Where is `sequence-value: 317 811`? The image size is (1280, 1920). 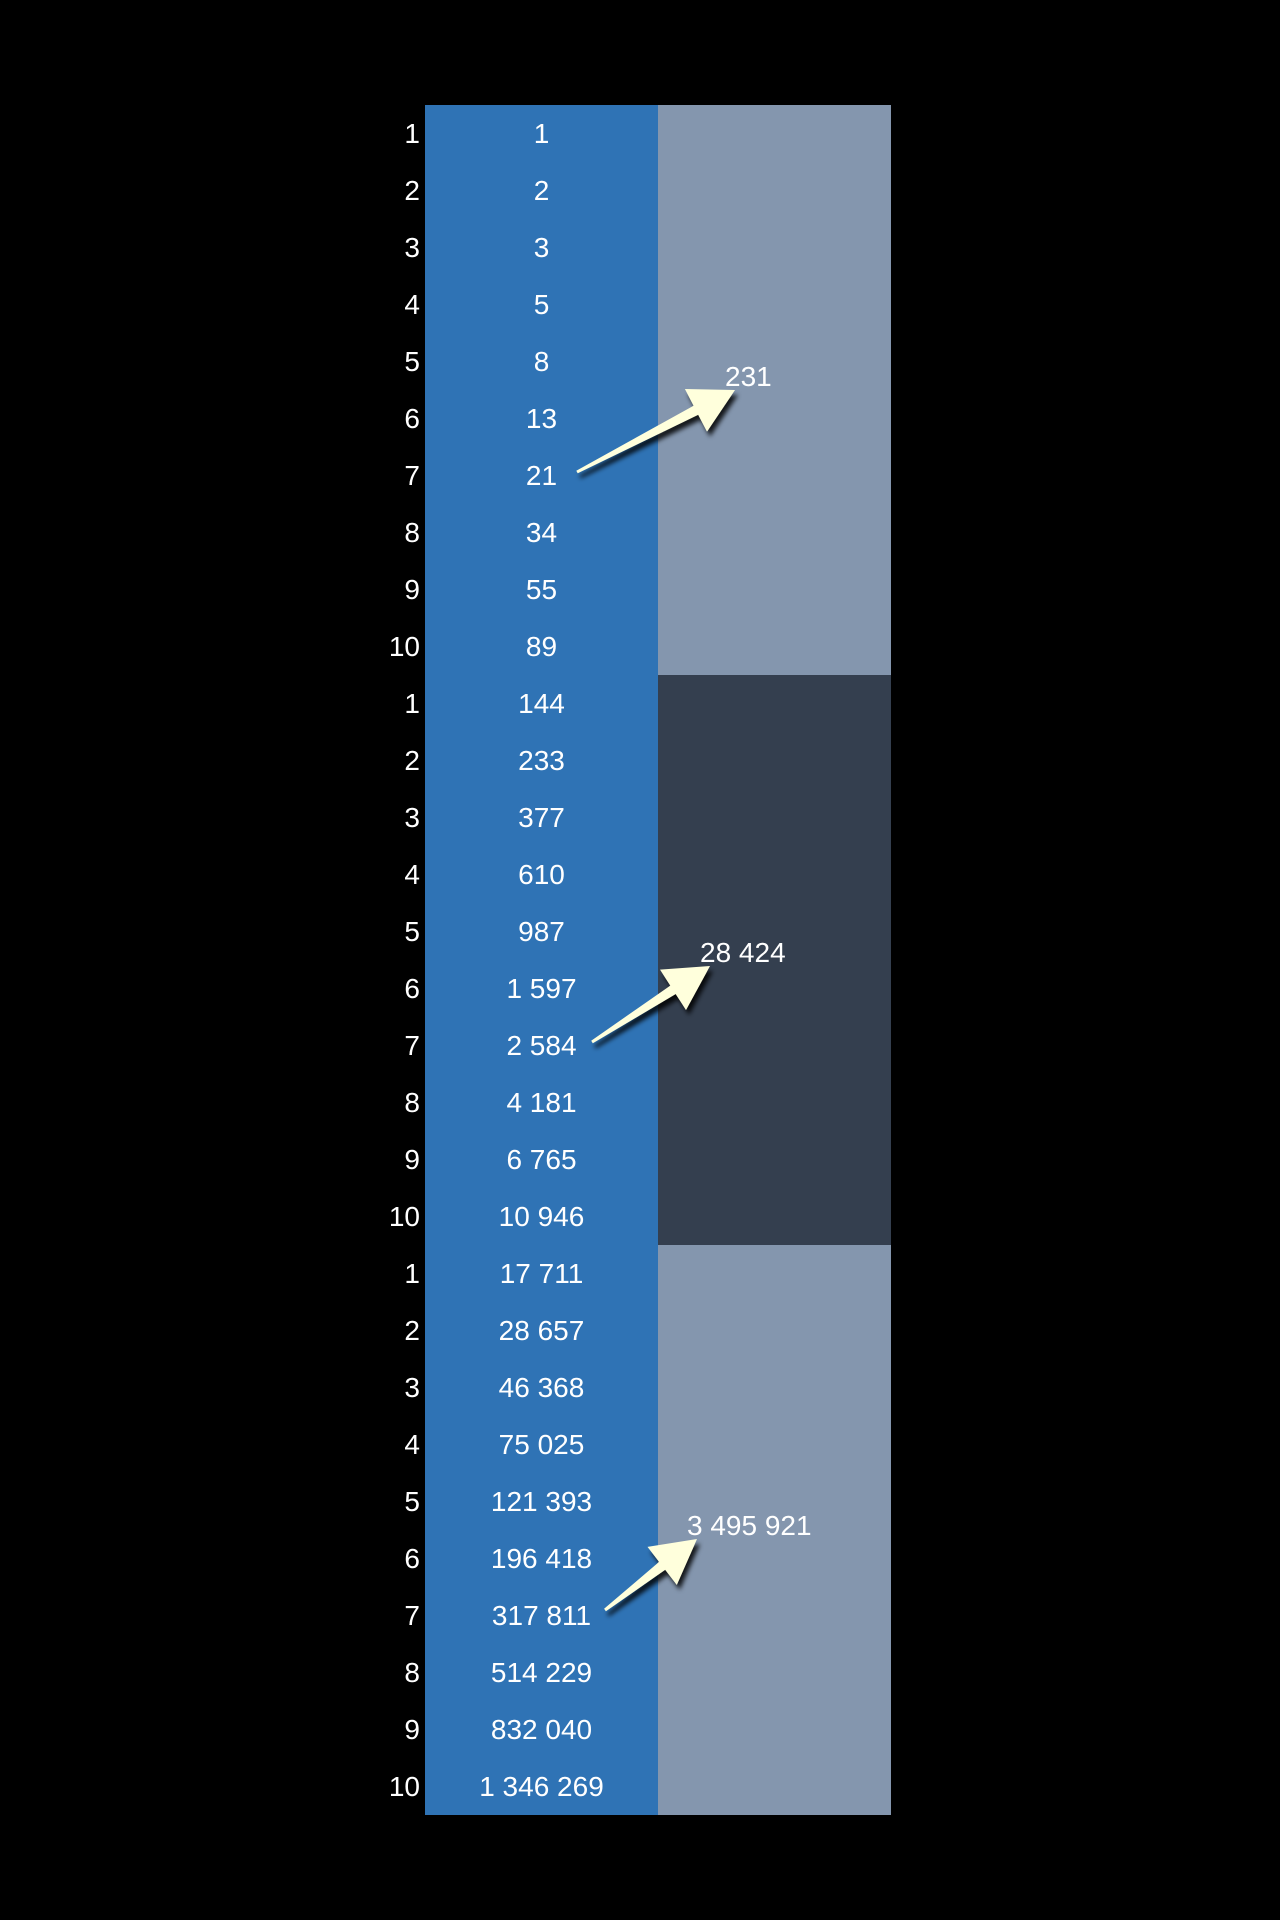
sequence-value: 317 811 is located at coordinates (541, 1615).